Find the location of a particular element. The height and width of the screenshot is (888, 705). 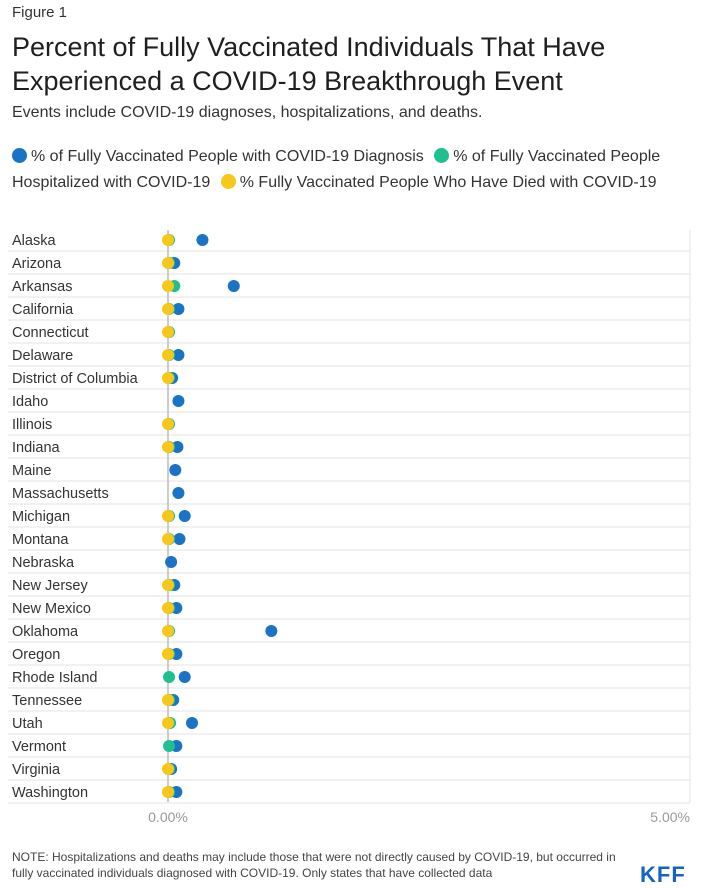

category-label: New Jersey is located at coordinates (50, 586).